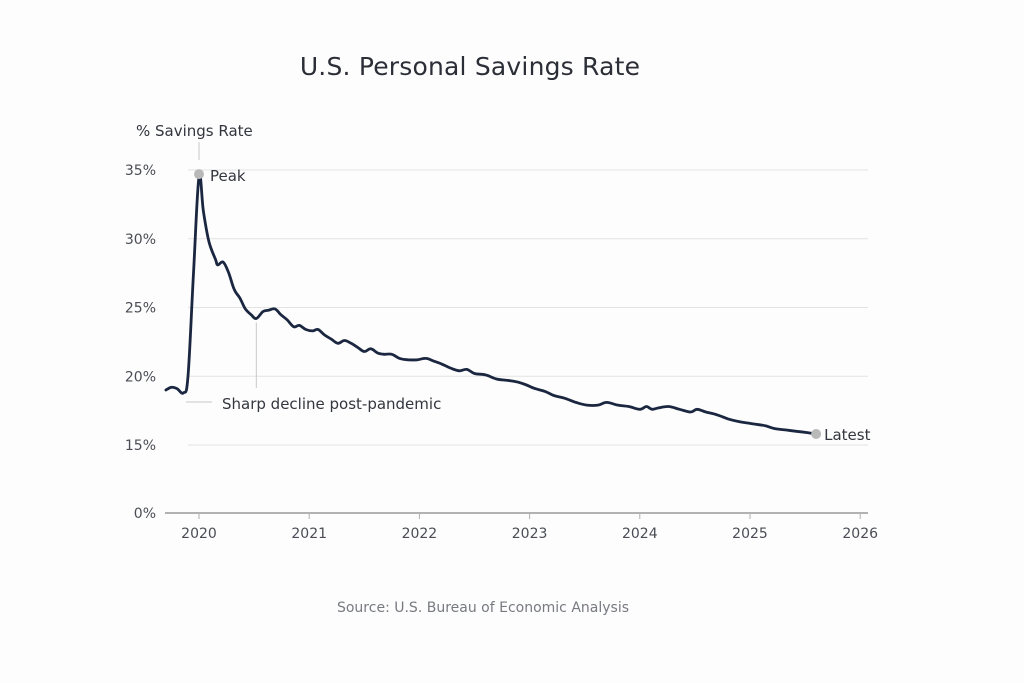 This screenshot has height=683, width=1024. What do you see at coordinates (309, 534) in the screenshot?
I see `x-tick-label: 2021` at bounding box center [309, 534].